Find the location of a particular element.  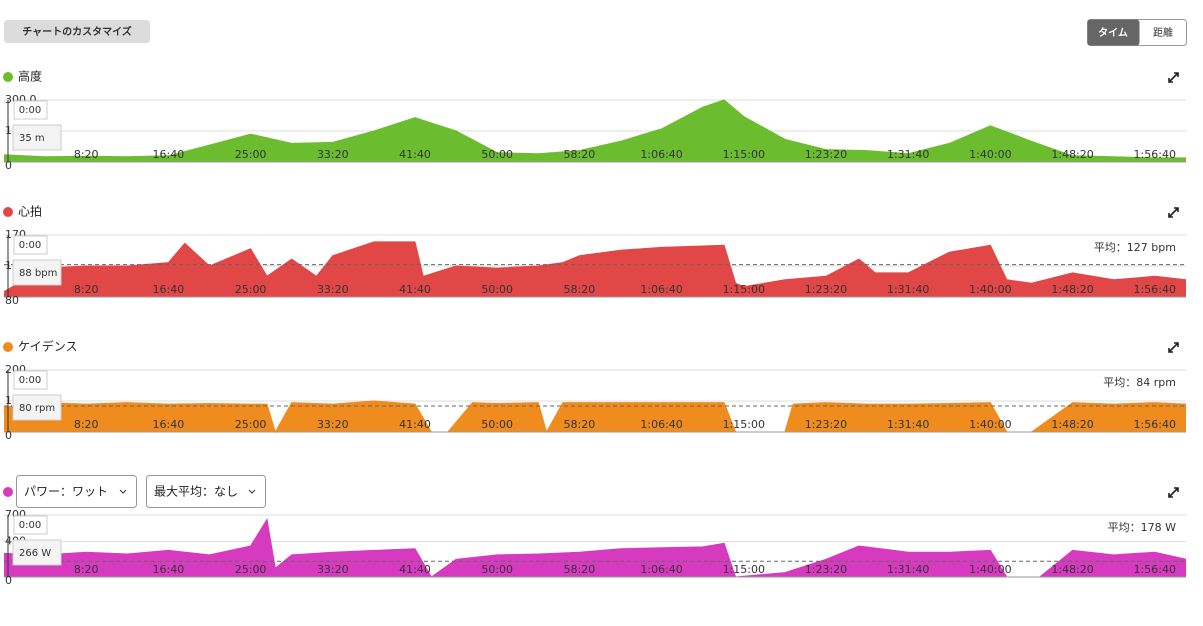

customize-label: チャートのカスタマイズ is located at coordinates (77, 31).